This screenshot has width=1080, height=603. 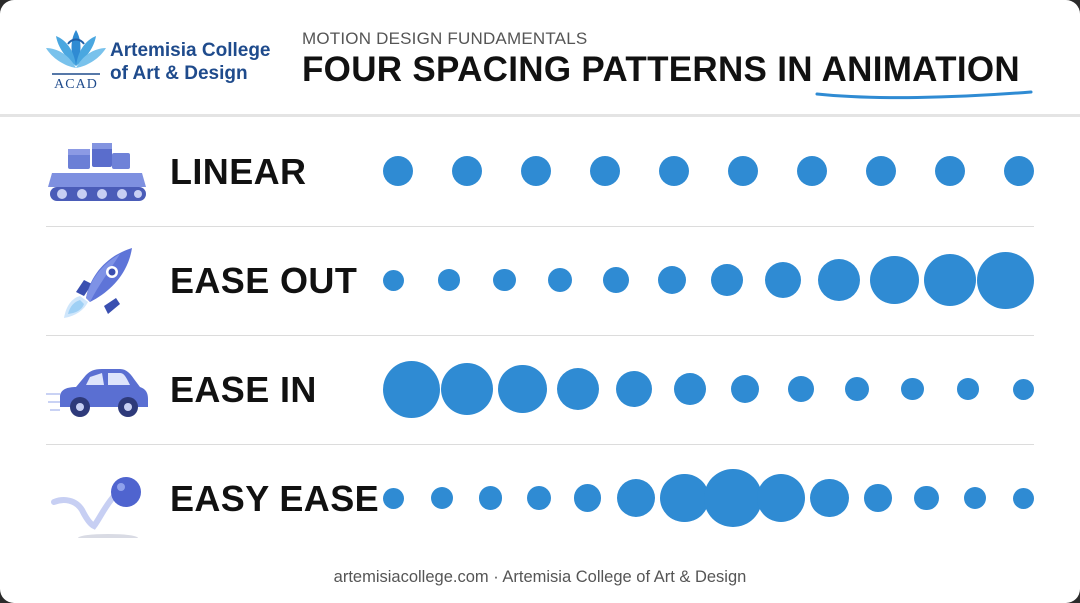 I want to click on conveyor-belt-icon, so click(x=97, y=172).